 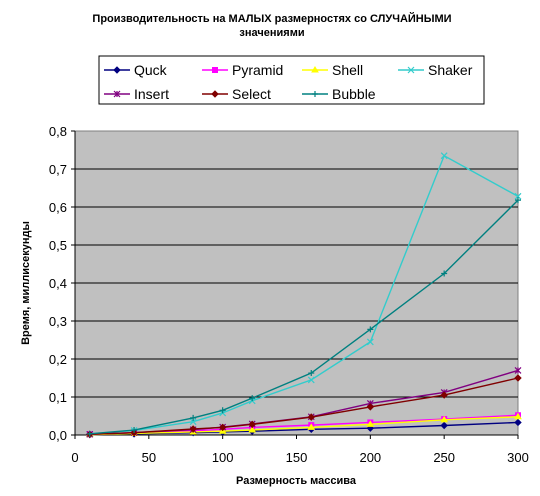 I want to click on y-axis-label: Время, миллисекунды, so click(x=26, y=283).